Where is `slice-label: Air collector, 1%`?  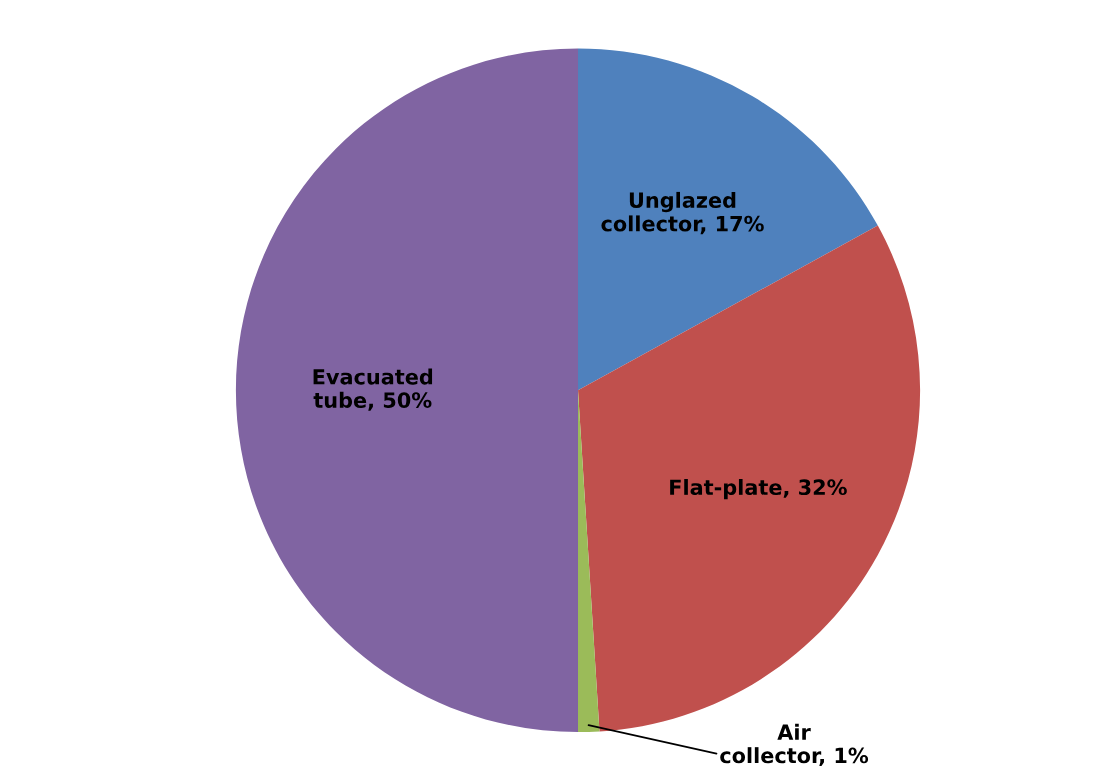 slice-label: Air collector, 1% is located at coordinates (794, 744).